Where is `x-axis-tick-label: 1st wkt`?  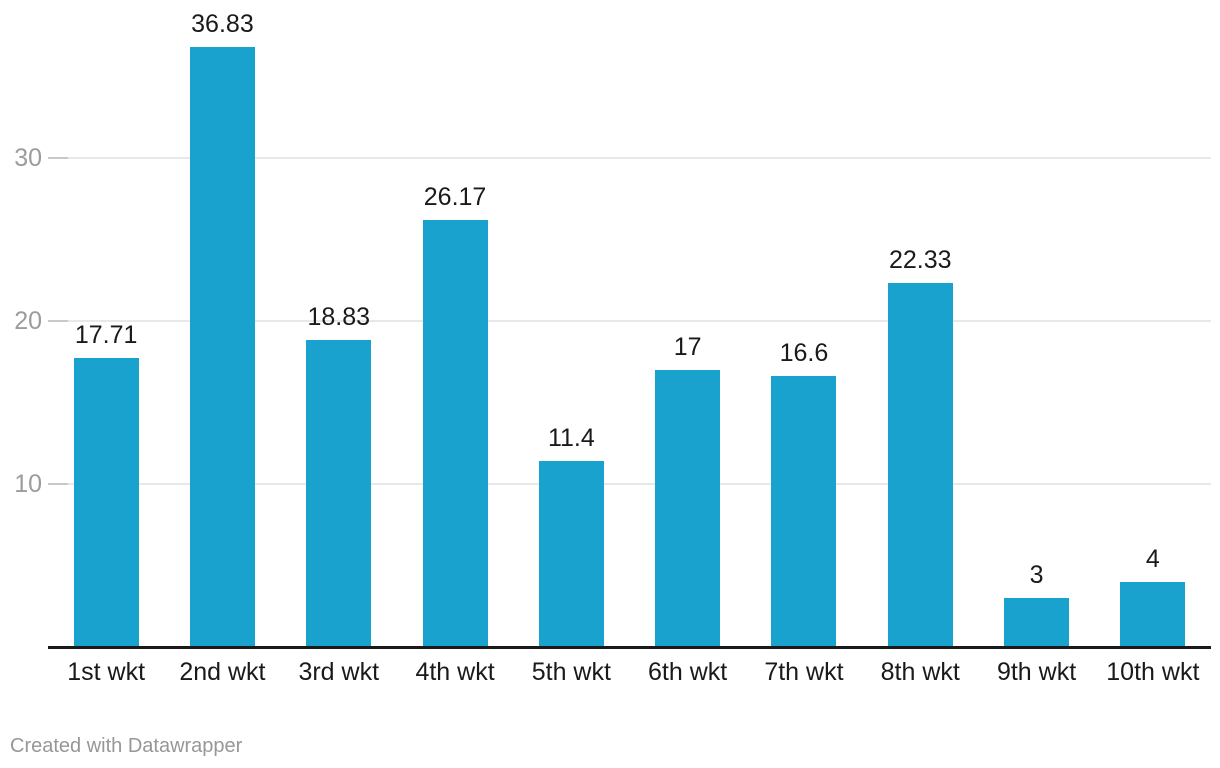 x-axis-tick-label: 1st wkt is located at coordinates (106, 672).